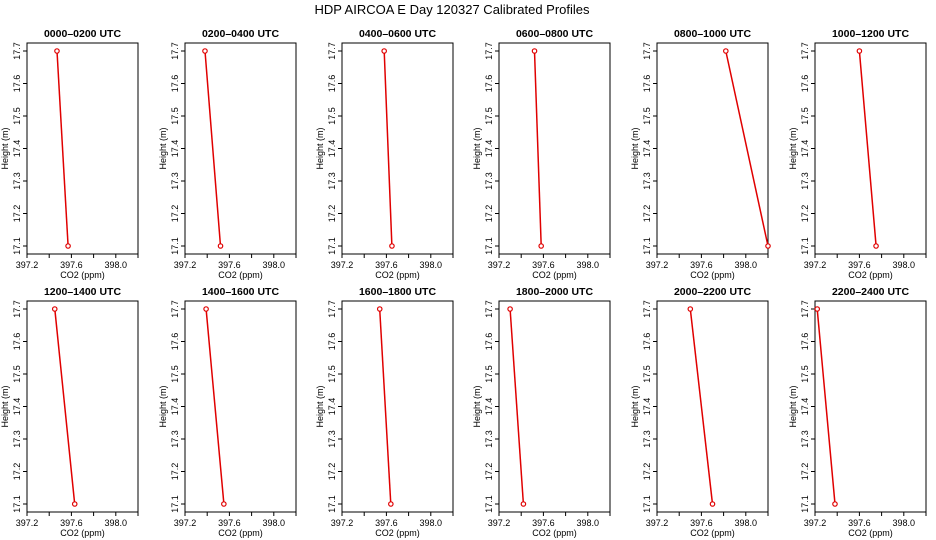 This screenshot has width=936, height=540. I want to click on panel-title: 1400–1600 UTC, so click(240, 292).